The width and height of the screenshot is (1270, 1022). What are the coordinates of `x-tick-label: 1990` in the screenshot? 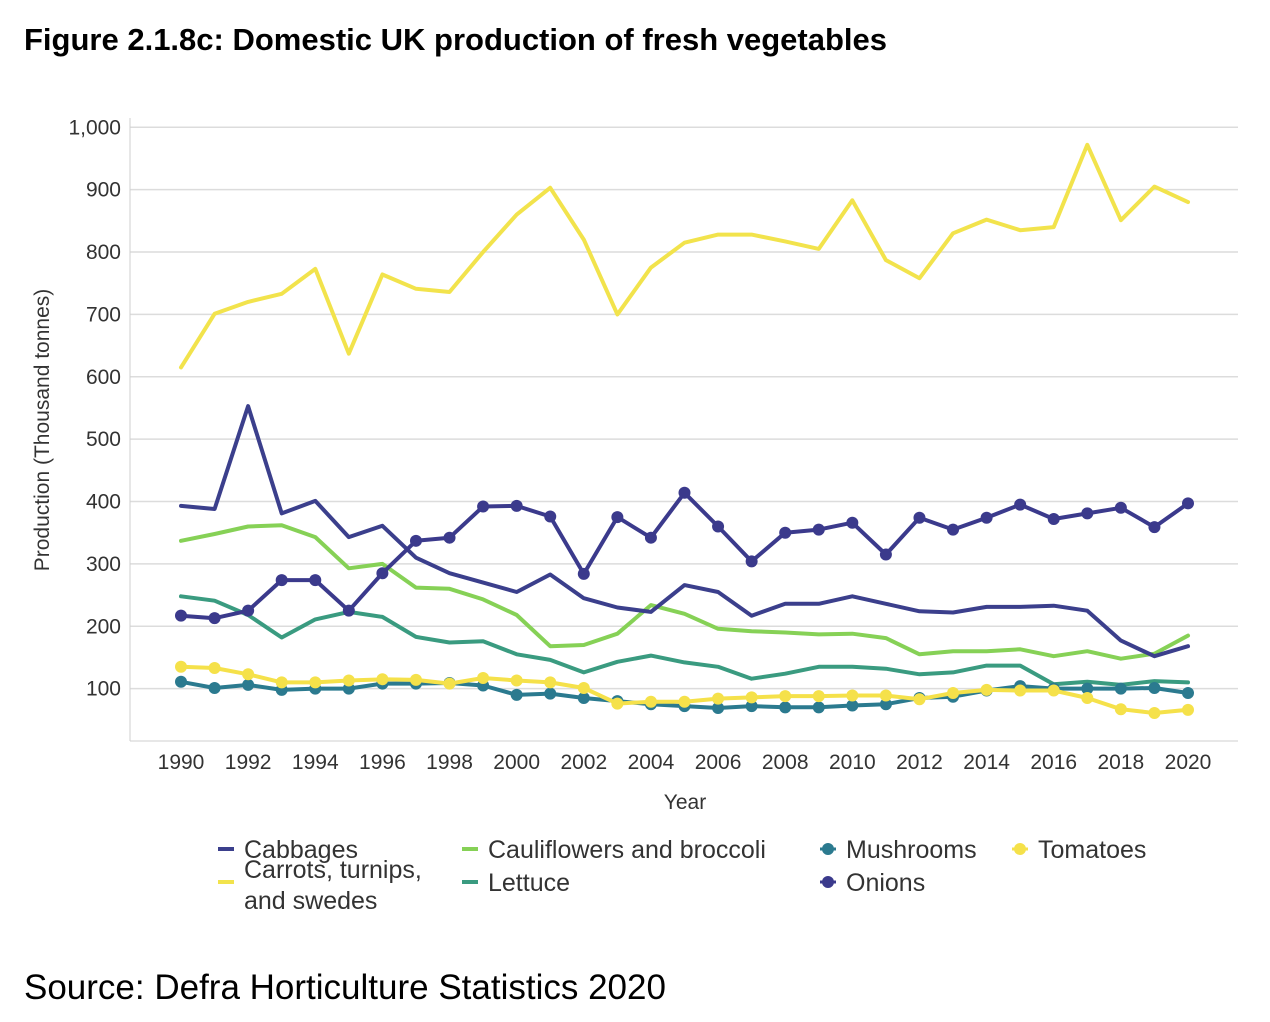 It's located at (181, 762).